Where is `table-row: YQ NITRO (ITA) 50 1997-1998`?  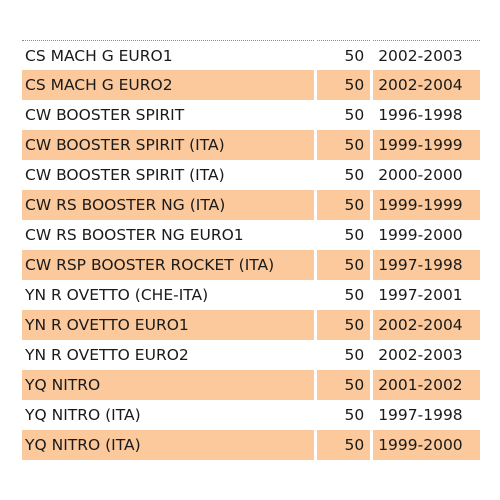
table-row: YQ NITRO (ITA) 50 1997-1998 is located at coordinates (251, 415).